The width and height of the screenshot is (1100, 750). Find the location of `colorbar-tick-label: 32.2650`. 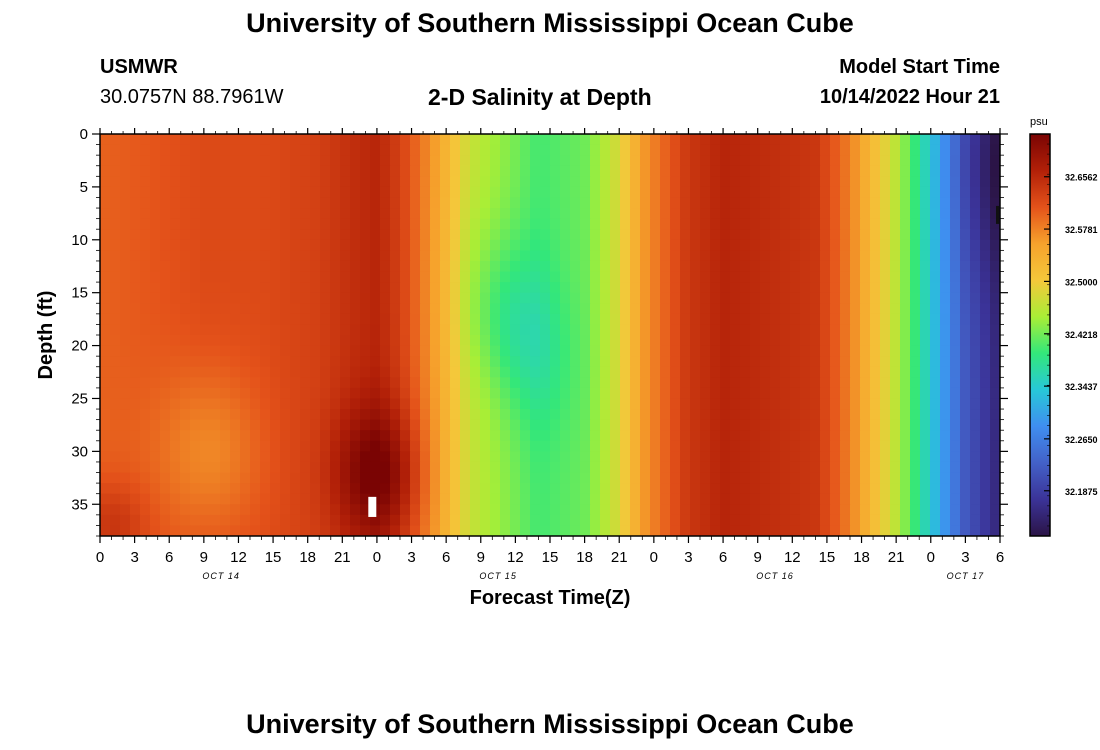

colorbar-tick-label: 32.2650 is located at coordinates (1081, 440).